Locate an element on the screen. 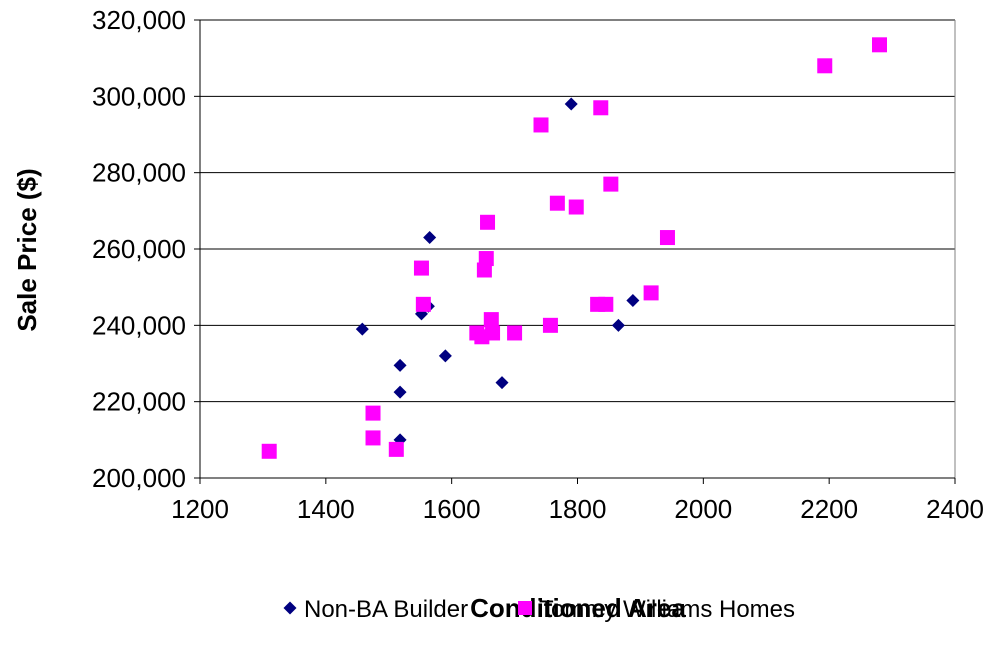  legend: Non-BA Builder Tommy Williams Homes is located at coordinates (539, 609).